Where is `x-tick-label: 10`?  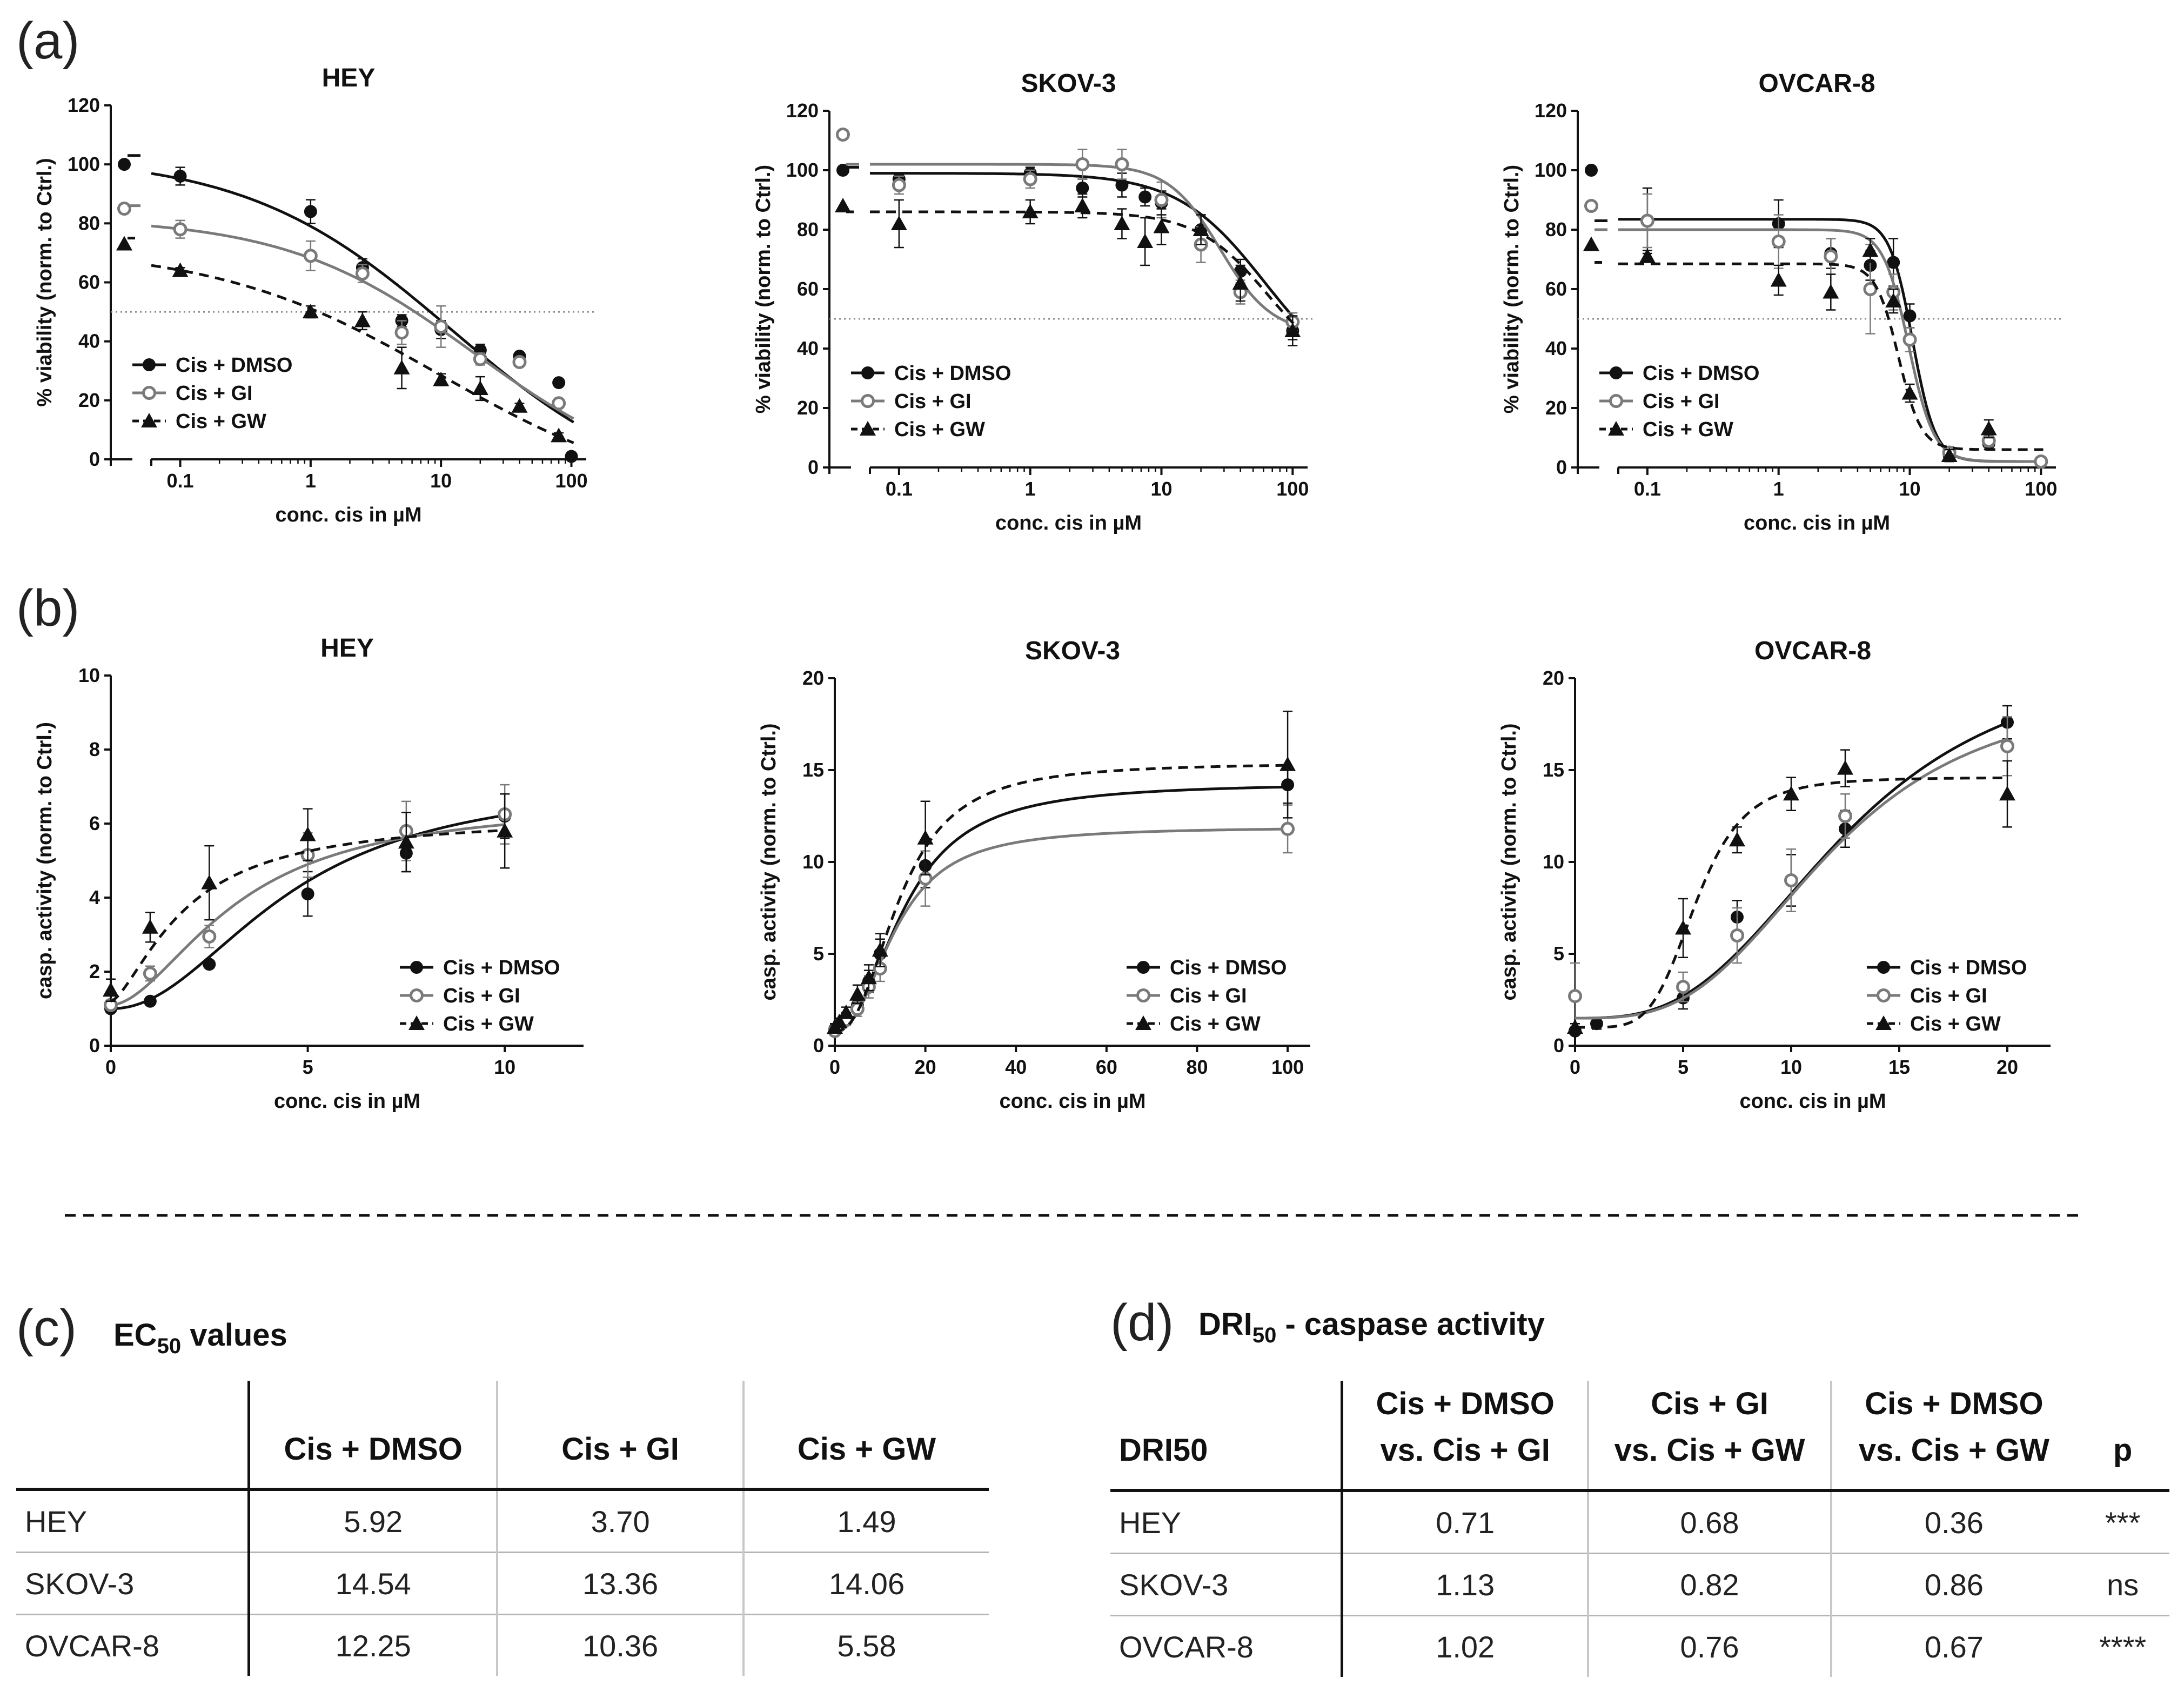
x-tick-label: 10 is located at coordinates (1161, 489).